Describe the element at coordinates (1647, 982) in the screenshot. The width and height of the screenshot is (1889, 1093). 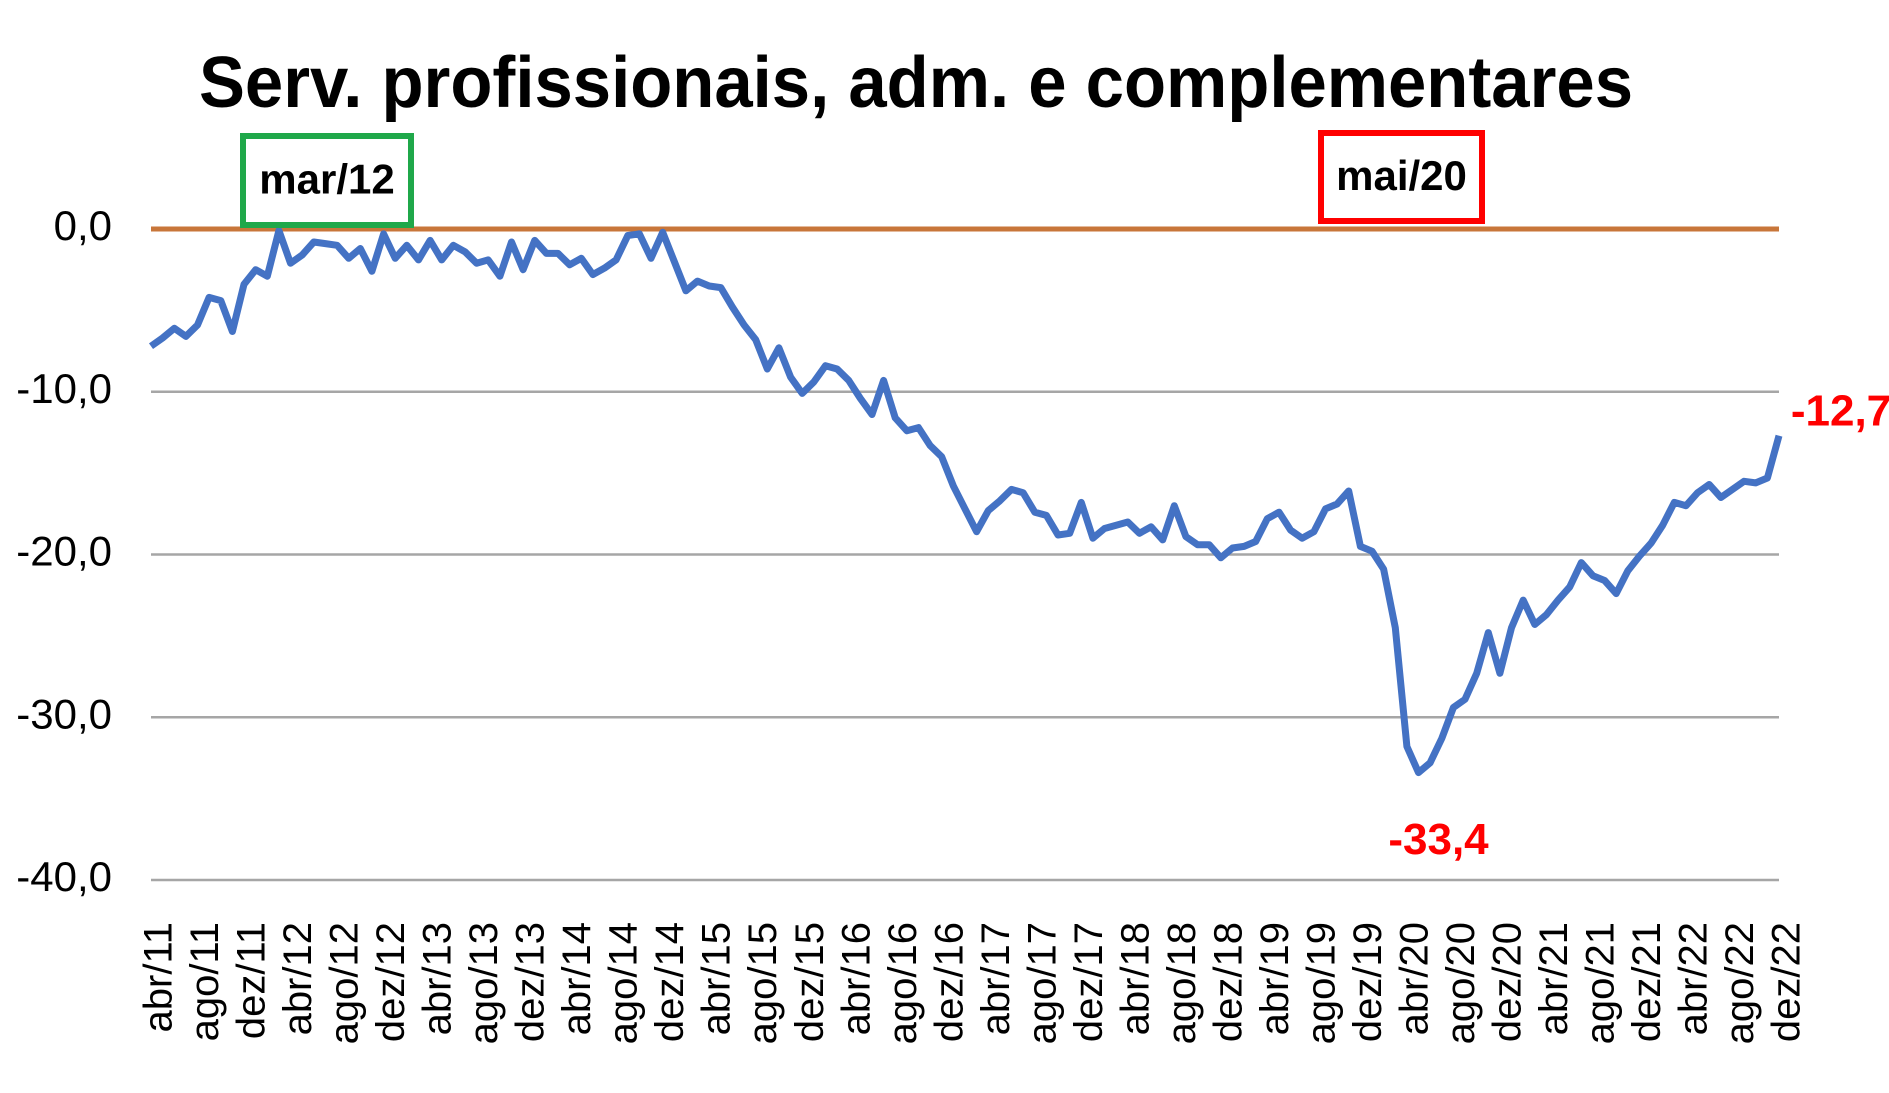
I see `x-tick-label: dez/21` at that location.